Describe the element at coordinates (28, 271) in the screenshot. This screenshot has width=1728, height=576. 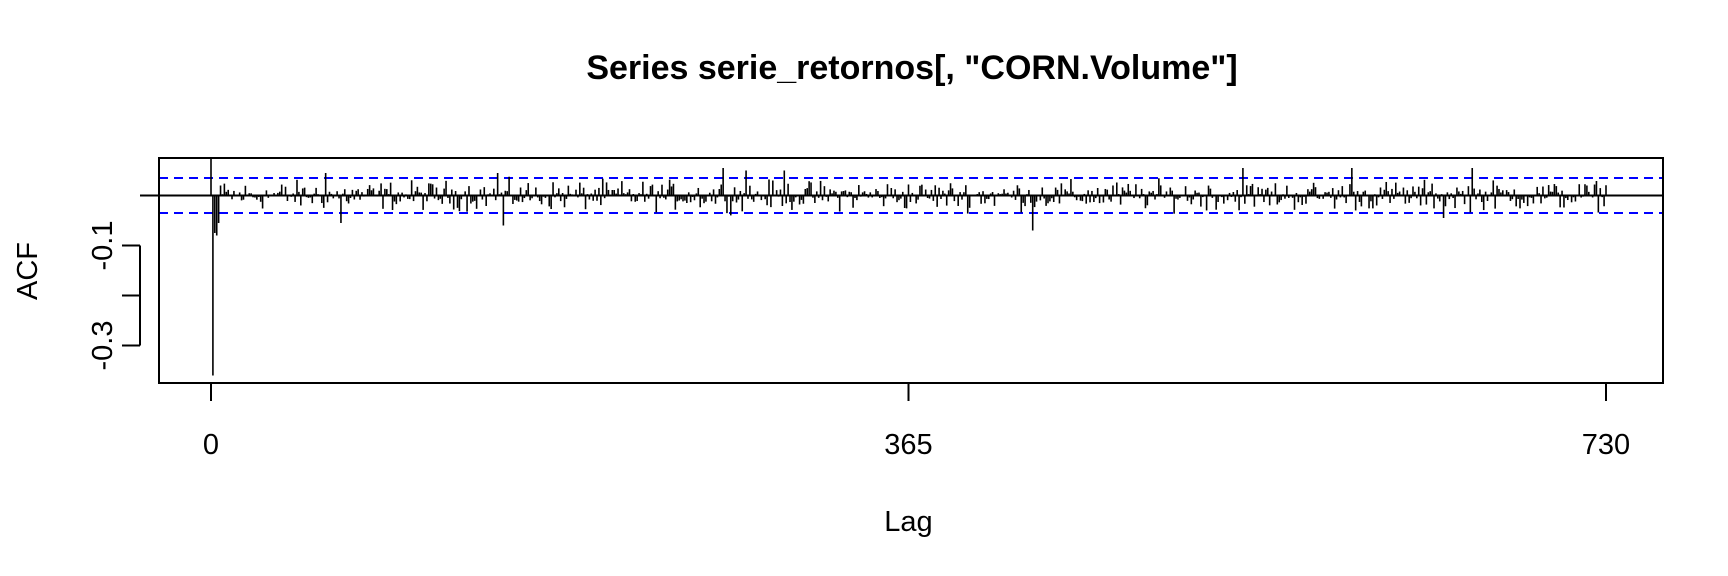
I see `y-axis-label: ACF` at that location.